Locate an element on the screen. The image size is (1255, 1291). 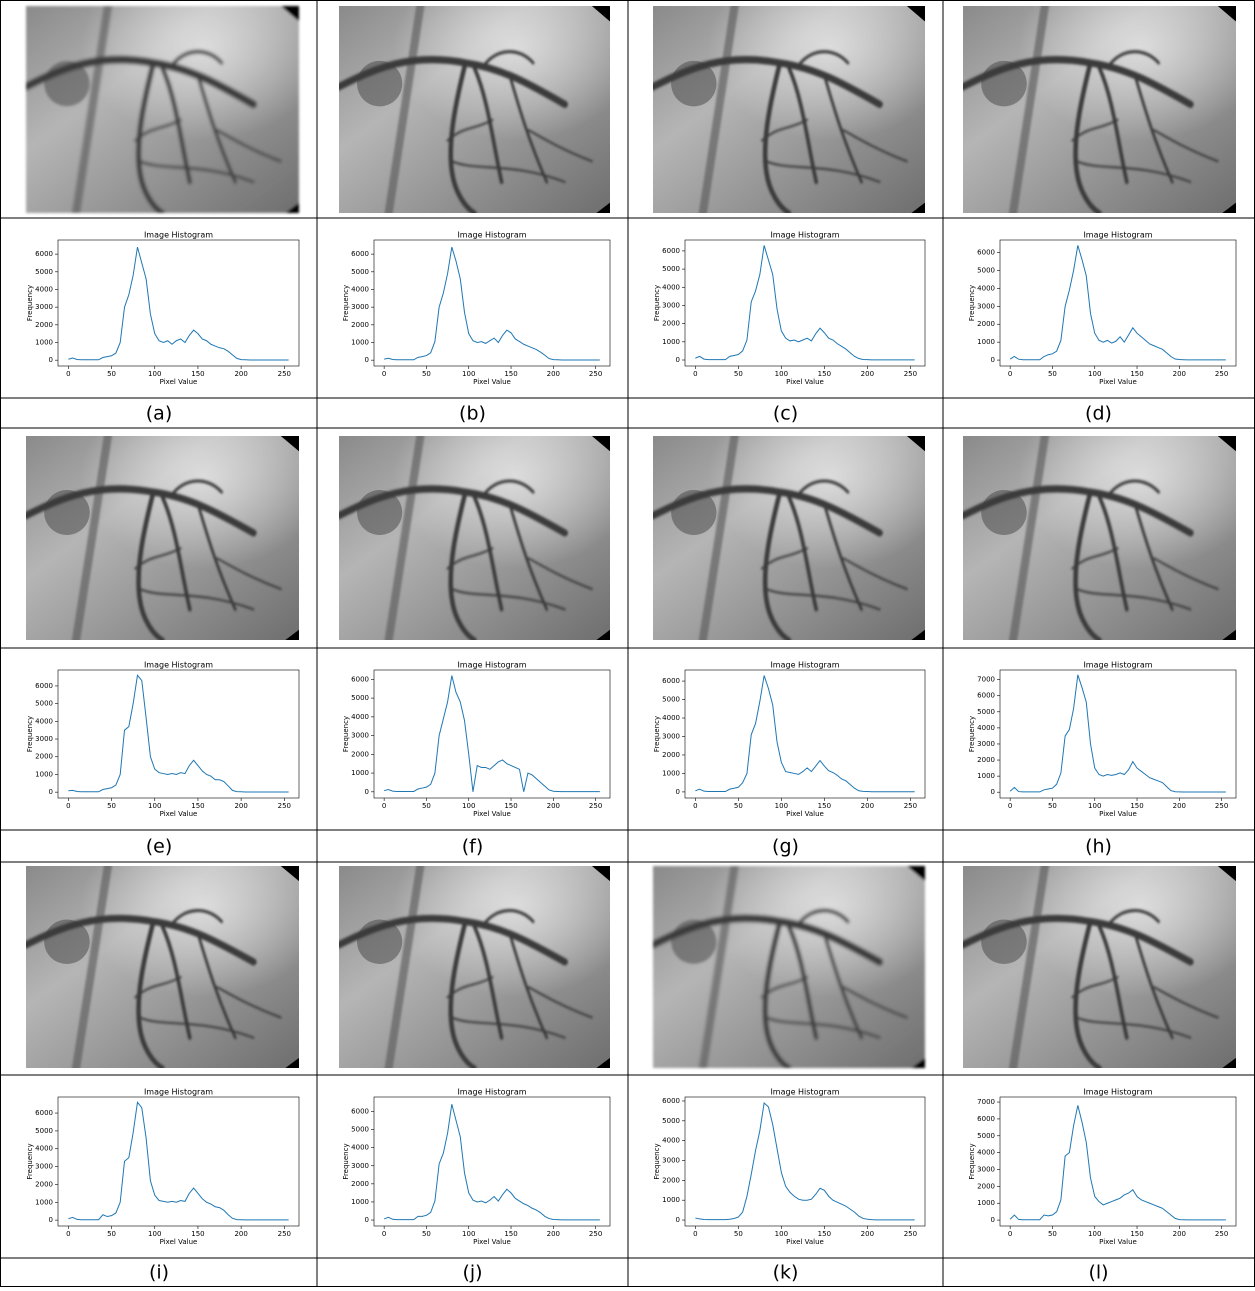
panel-caption: (k) is located at coordinates (786, 1273).